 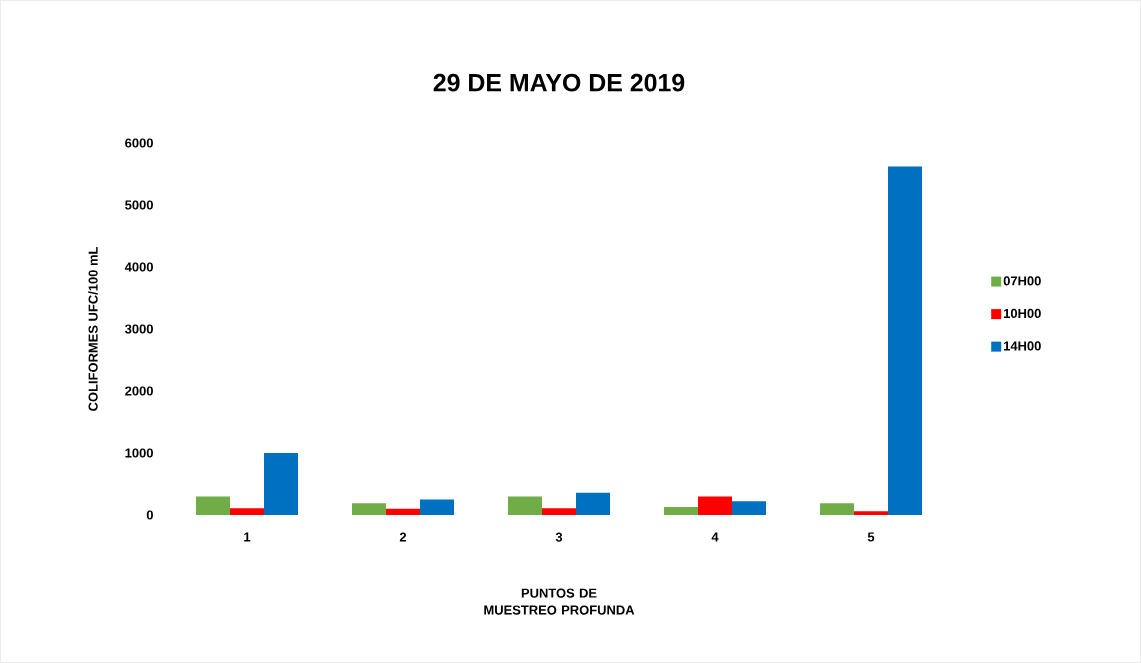 I want to click on y-tick-label: 6000, so click(x=139, y=143).